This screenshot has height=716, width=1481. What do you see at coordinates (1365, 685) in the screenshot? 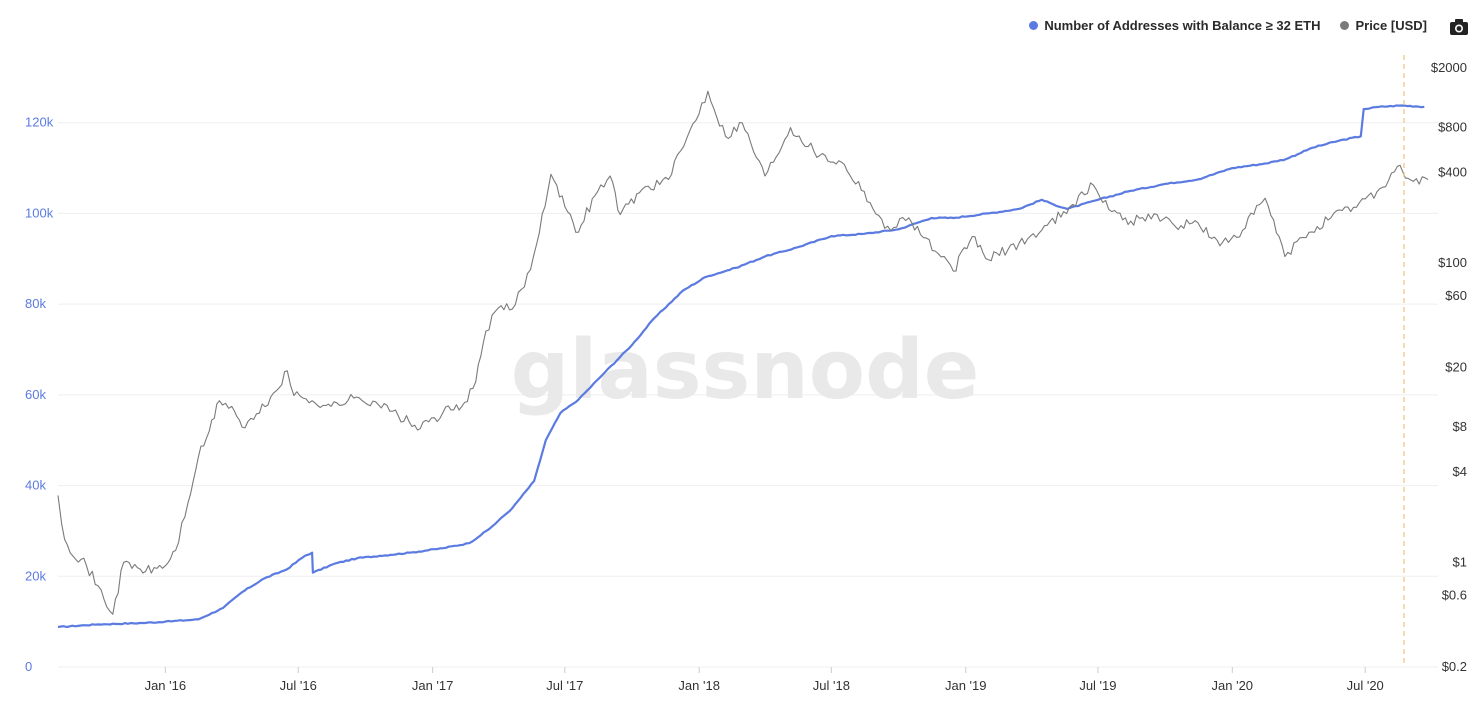
I see `x-tick-label: Jul '20` at bounding box center [1365, 685].